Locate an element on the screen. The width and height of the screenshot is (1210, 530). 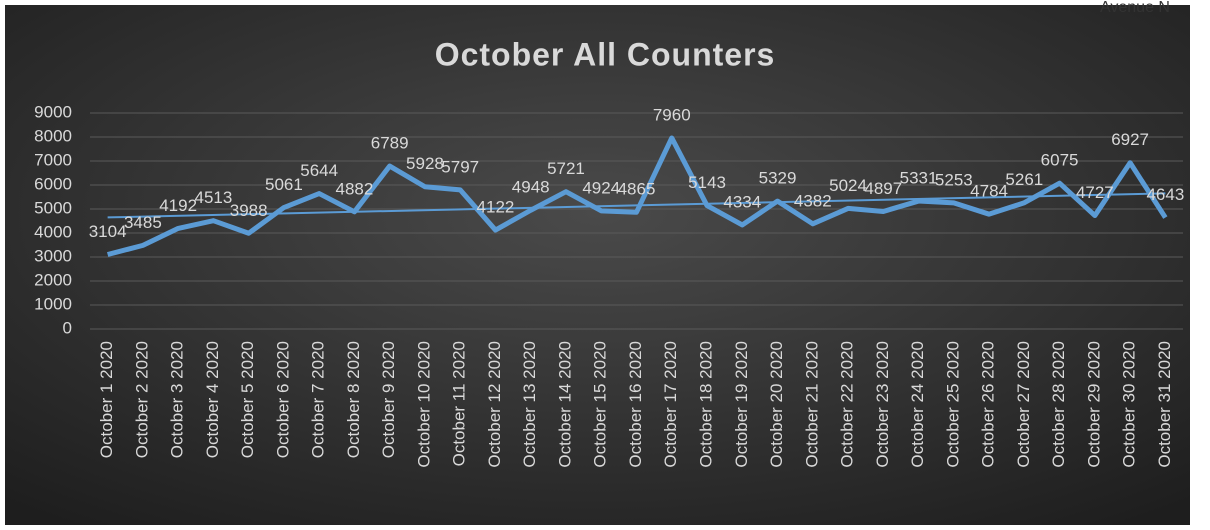
data-label: 5797 is located at coordinates (460, 166).